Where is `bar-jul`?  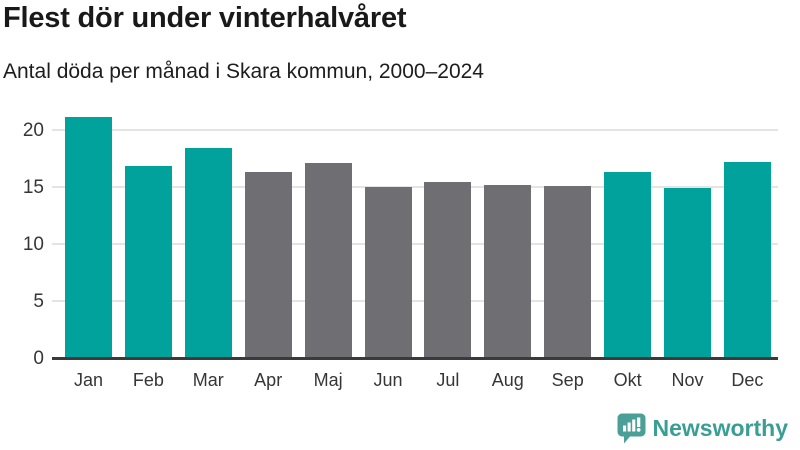
bar-jul is located at coordinates (448, 270).